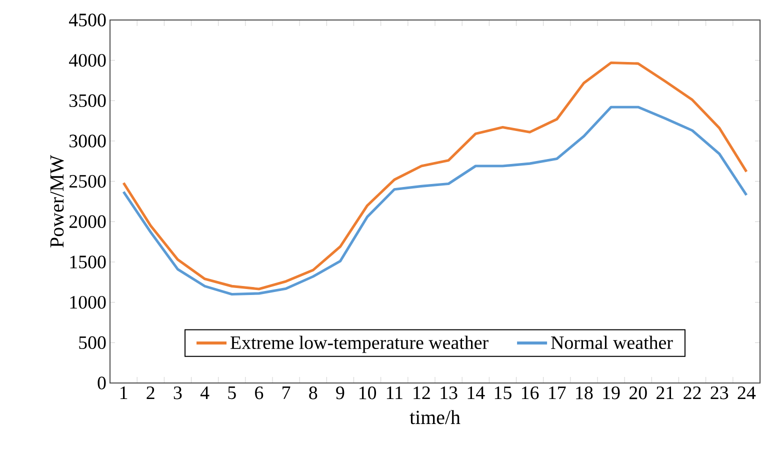 This screenshot has height=459, width=761. Describe the element at coordinates (87, 221) in the screenshot. I see `y-tick-label: 2000` at that location.